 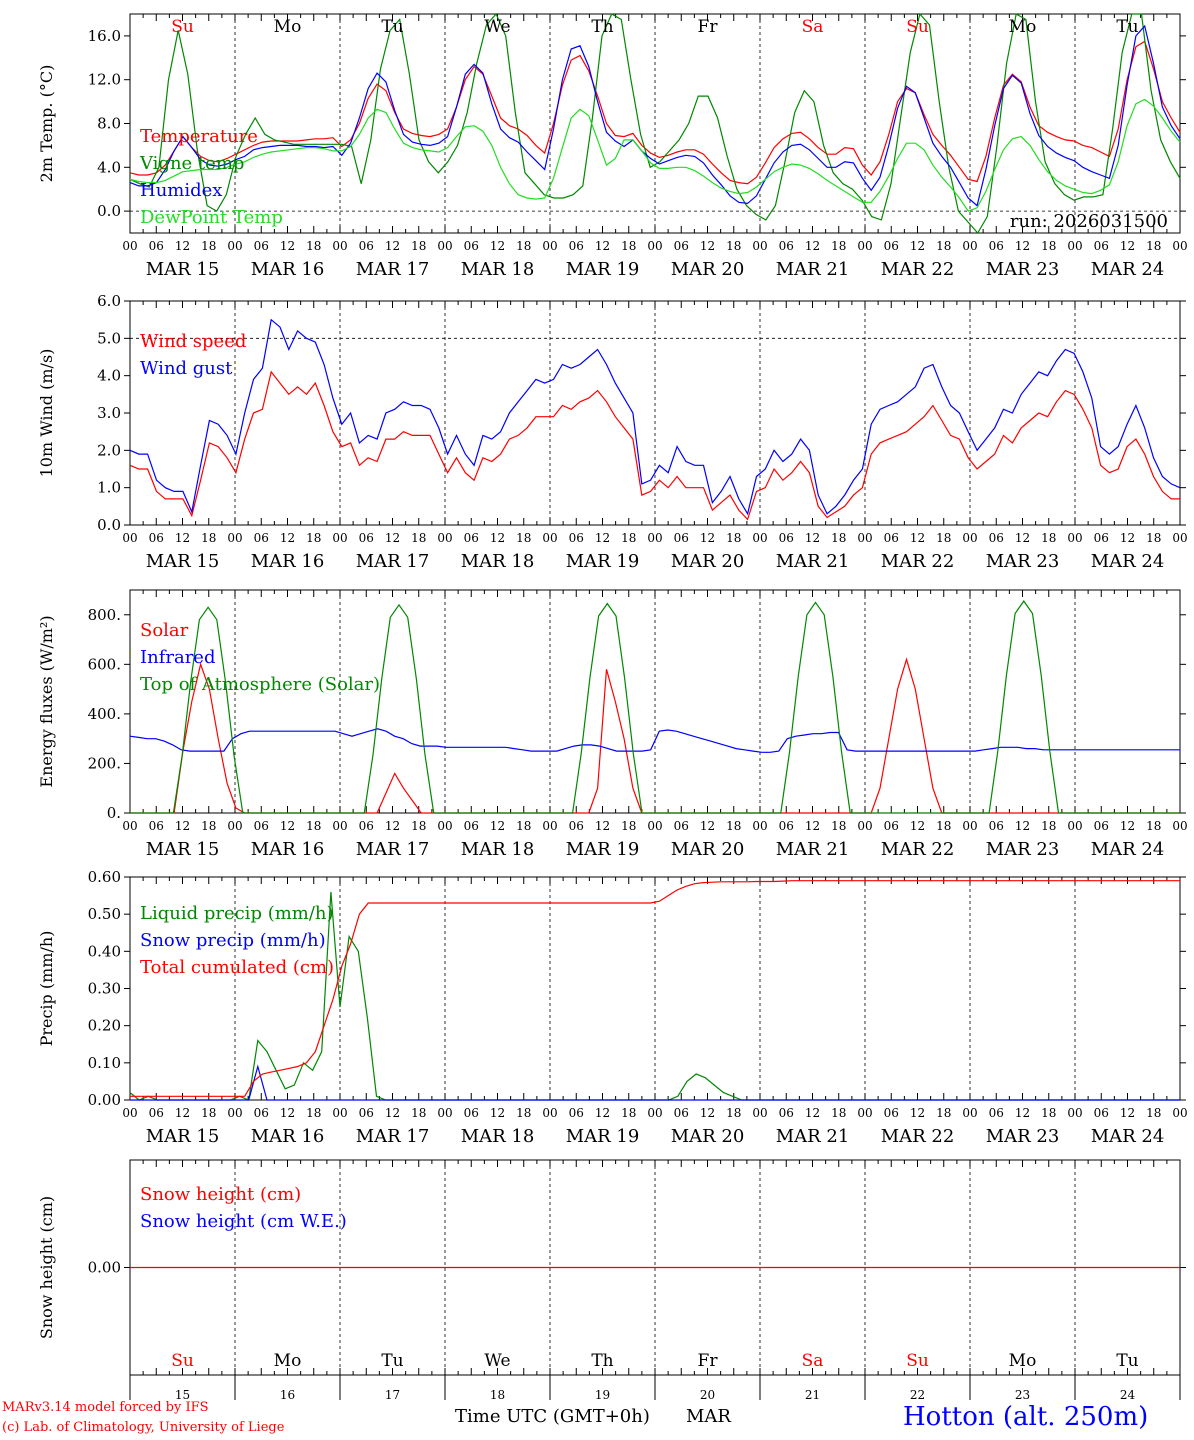 What do you see at coordinates (211, 217) in the screenshot?
I see `legend-entry: DewPoint Temp` at bounding box center [211, 217].